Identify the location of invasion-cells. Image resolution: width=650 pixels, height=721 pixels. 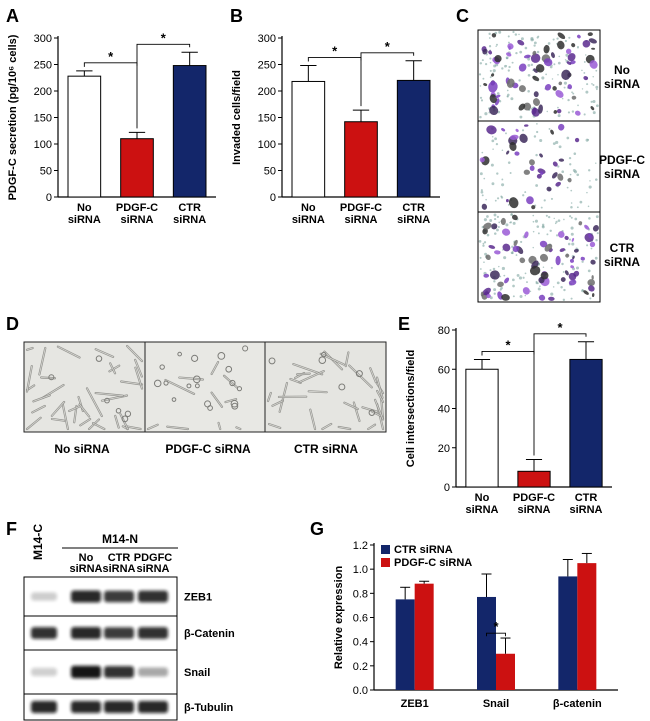
(538, 166).